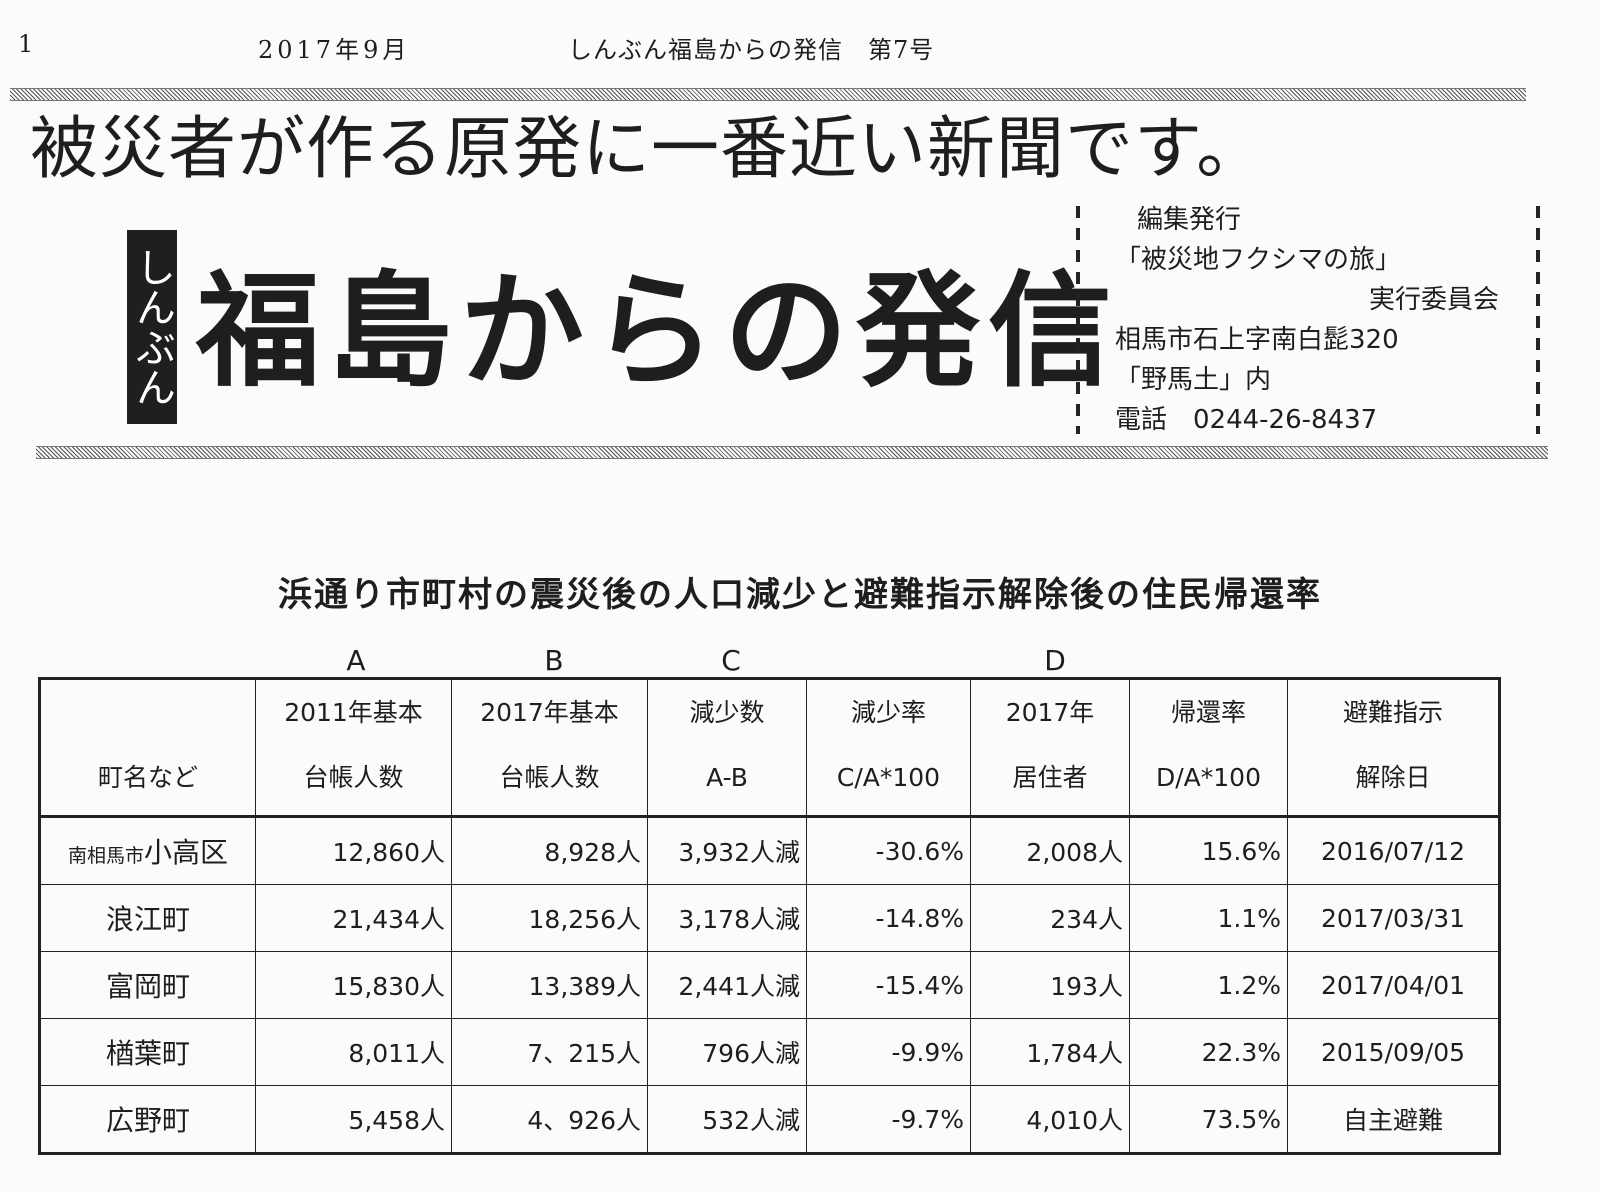  What do you see at coordinates (1393, 1119) in the screenshot?
I see `lift-date: 自主避難` at bounding box center [1393, 1119].